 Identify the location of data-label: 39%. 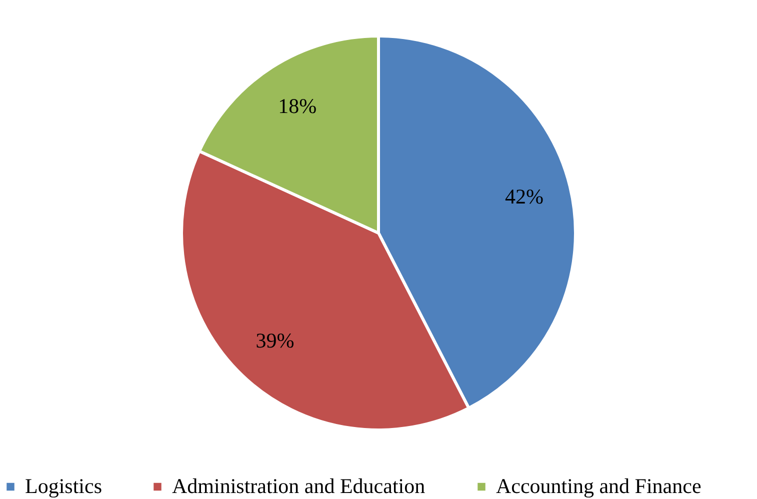
(275, 340).